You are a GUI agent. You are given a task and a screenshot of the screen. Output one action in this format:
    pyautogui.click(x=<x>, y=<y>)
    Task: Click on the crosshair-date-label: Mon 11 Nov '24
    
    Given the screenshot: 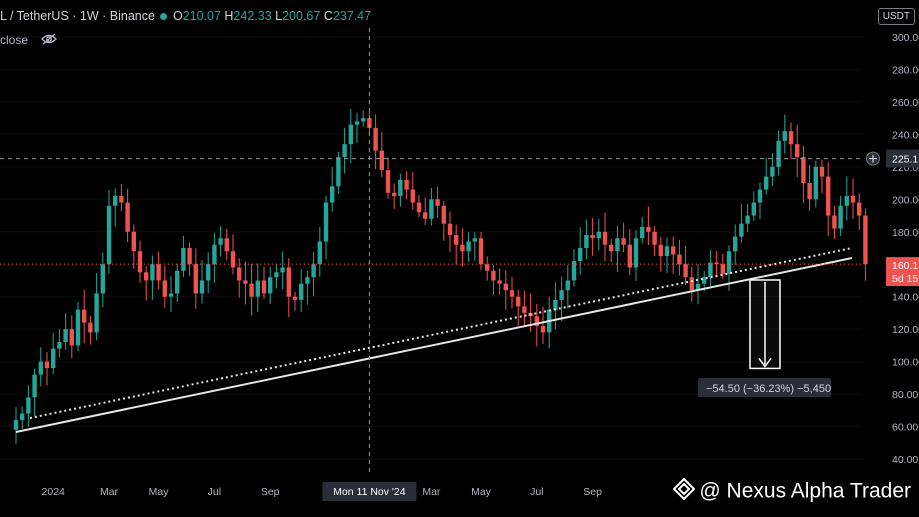 What is the action you would take?
    pyautogui.click(x=369, y=492)
    